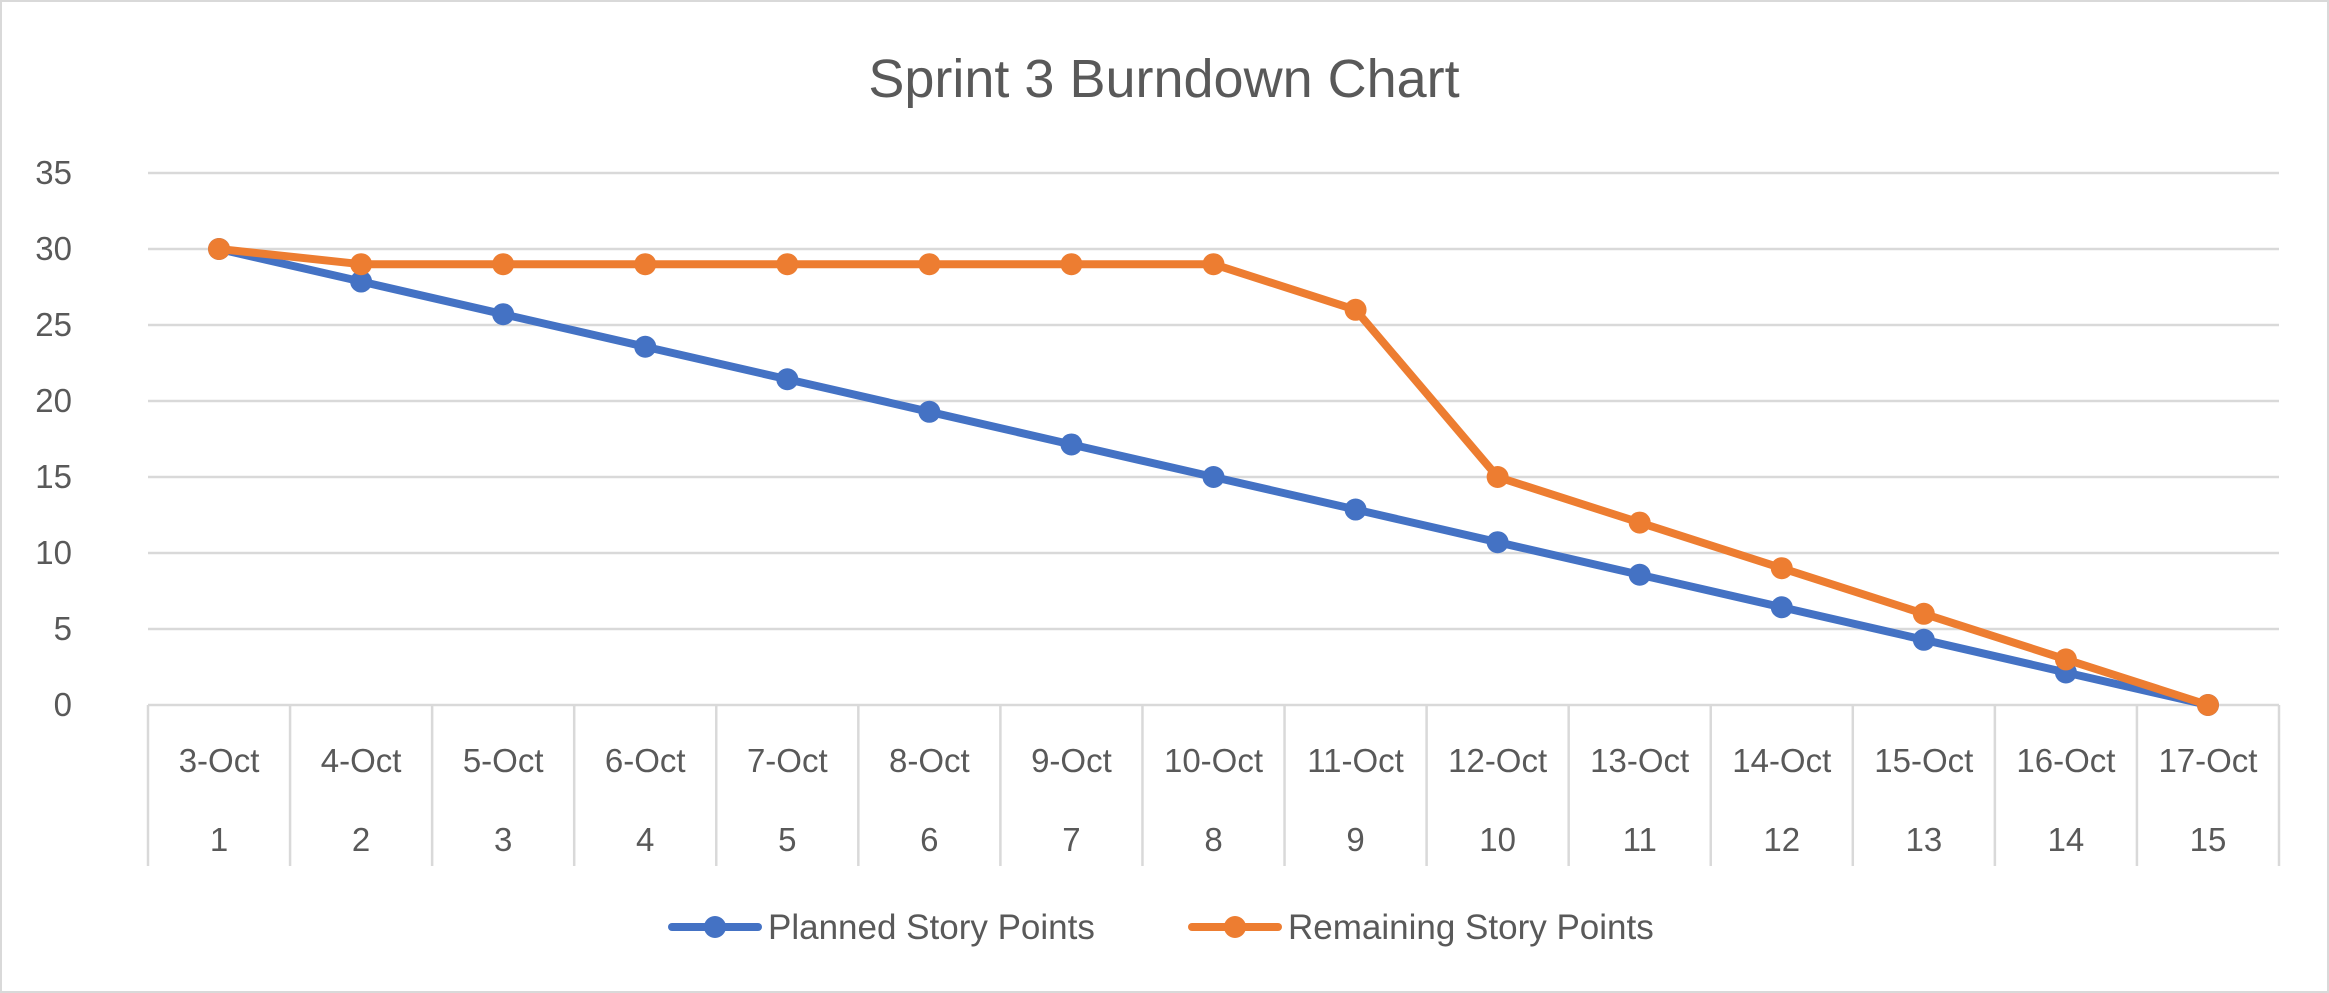 This screenshot has height=993, width=2329. Describe the element at coordinates (53, 172) in the screenshot. I see `y-tick-label: 35` at that location.